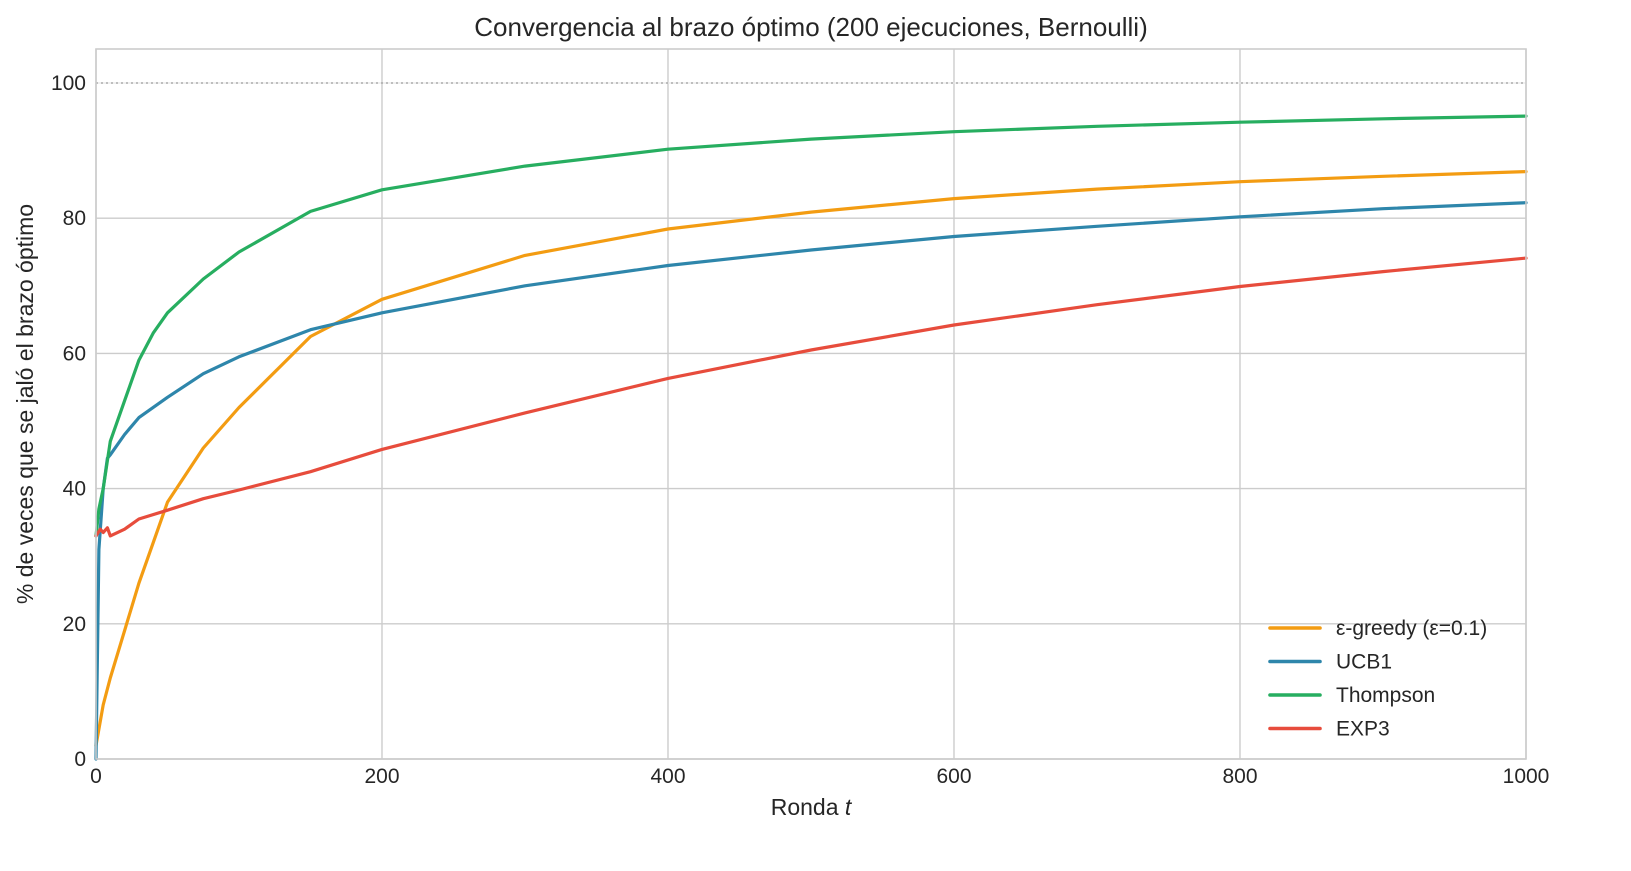 This screenshot has width=1631, height=871. I want to click on y-axis-label: % de veces que se jaló el brazo óptimo, so click(25, 404).